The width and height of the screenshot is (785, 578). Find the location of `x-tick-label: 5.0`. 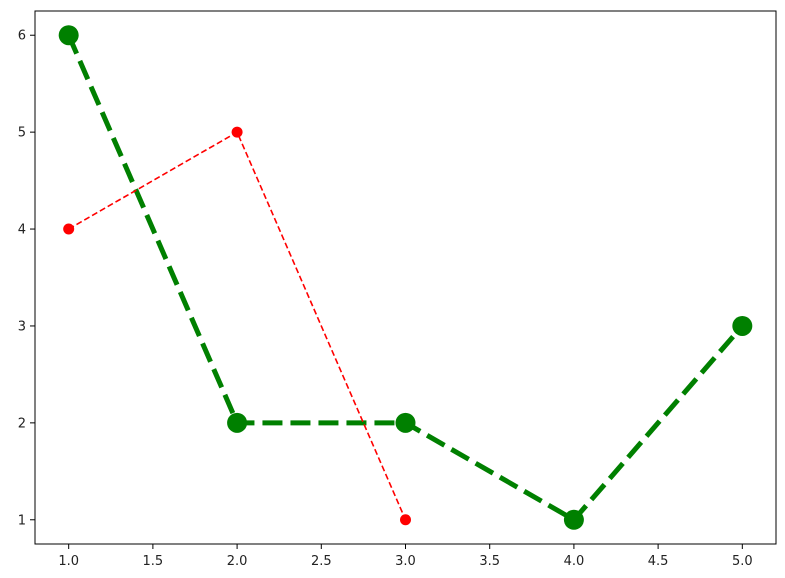

x-tick-label: 5.0 is located at coordinates (742, 561).